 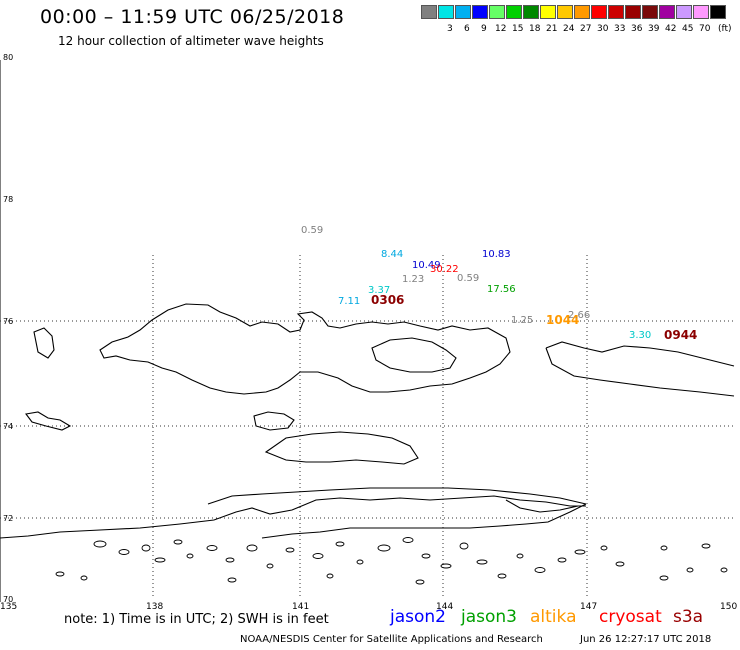 I want to click on legend-label: 70, so click(x=705, y=29).